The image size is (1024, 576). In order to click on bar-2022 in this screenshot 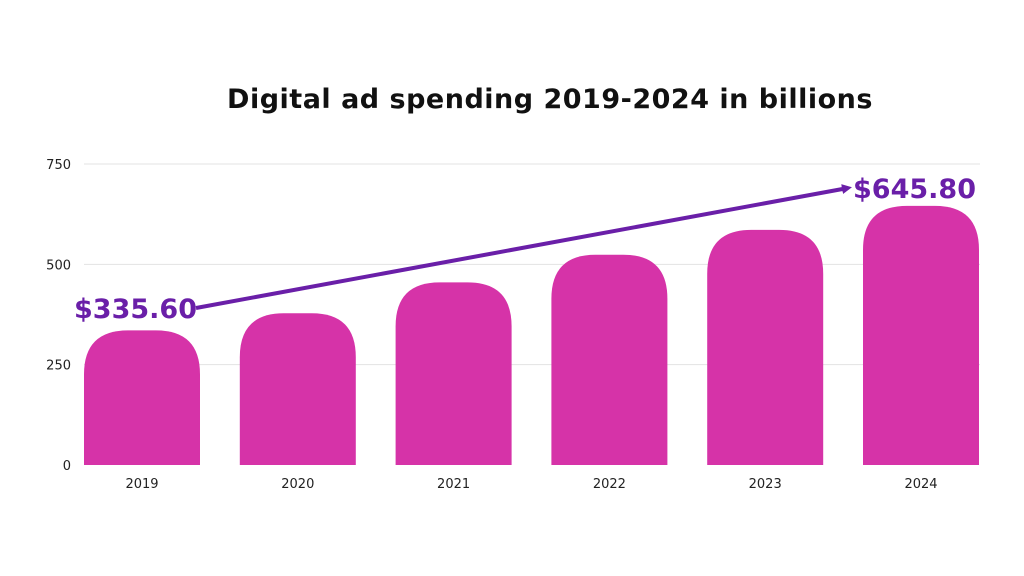, I will do `click(609, 359)`.